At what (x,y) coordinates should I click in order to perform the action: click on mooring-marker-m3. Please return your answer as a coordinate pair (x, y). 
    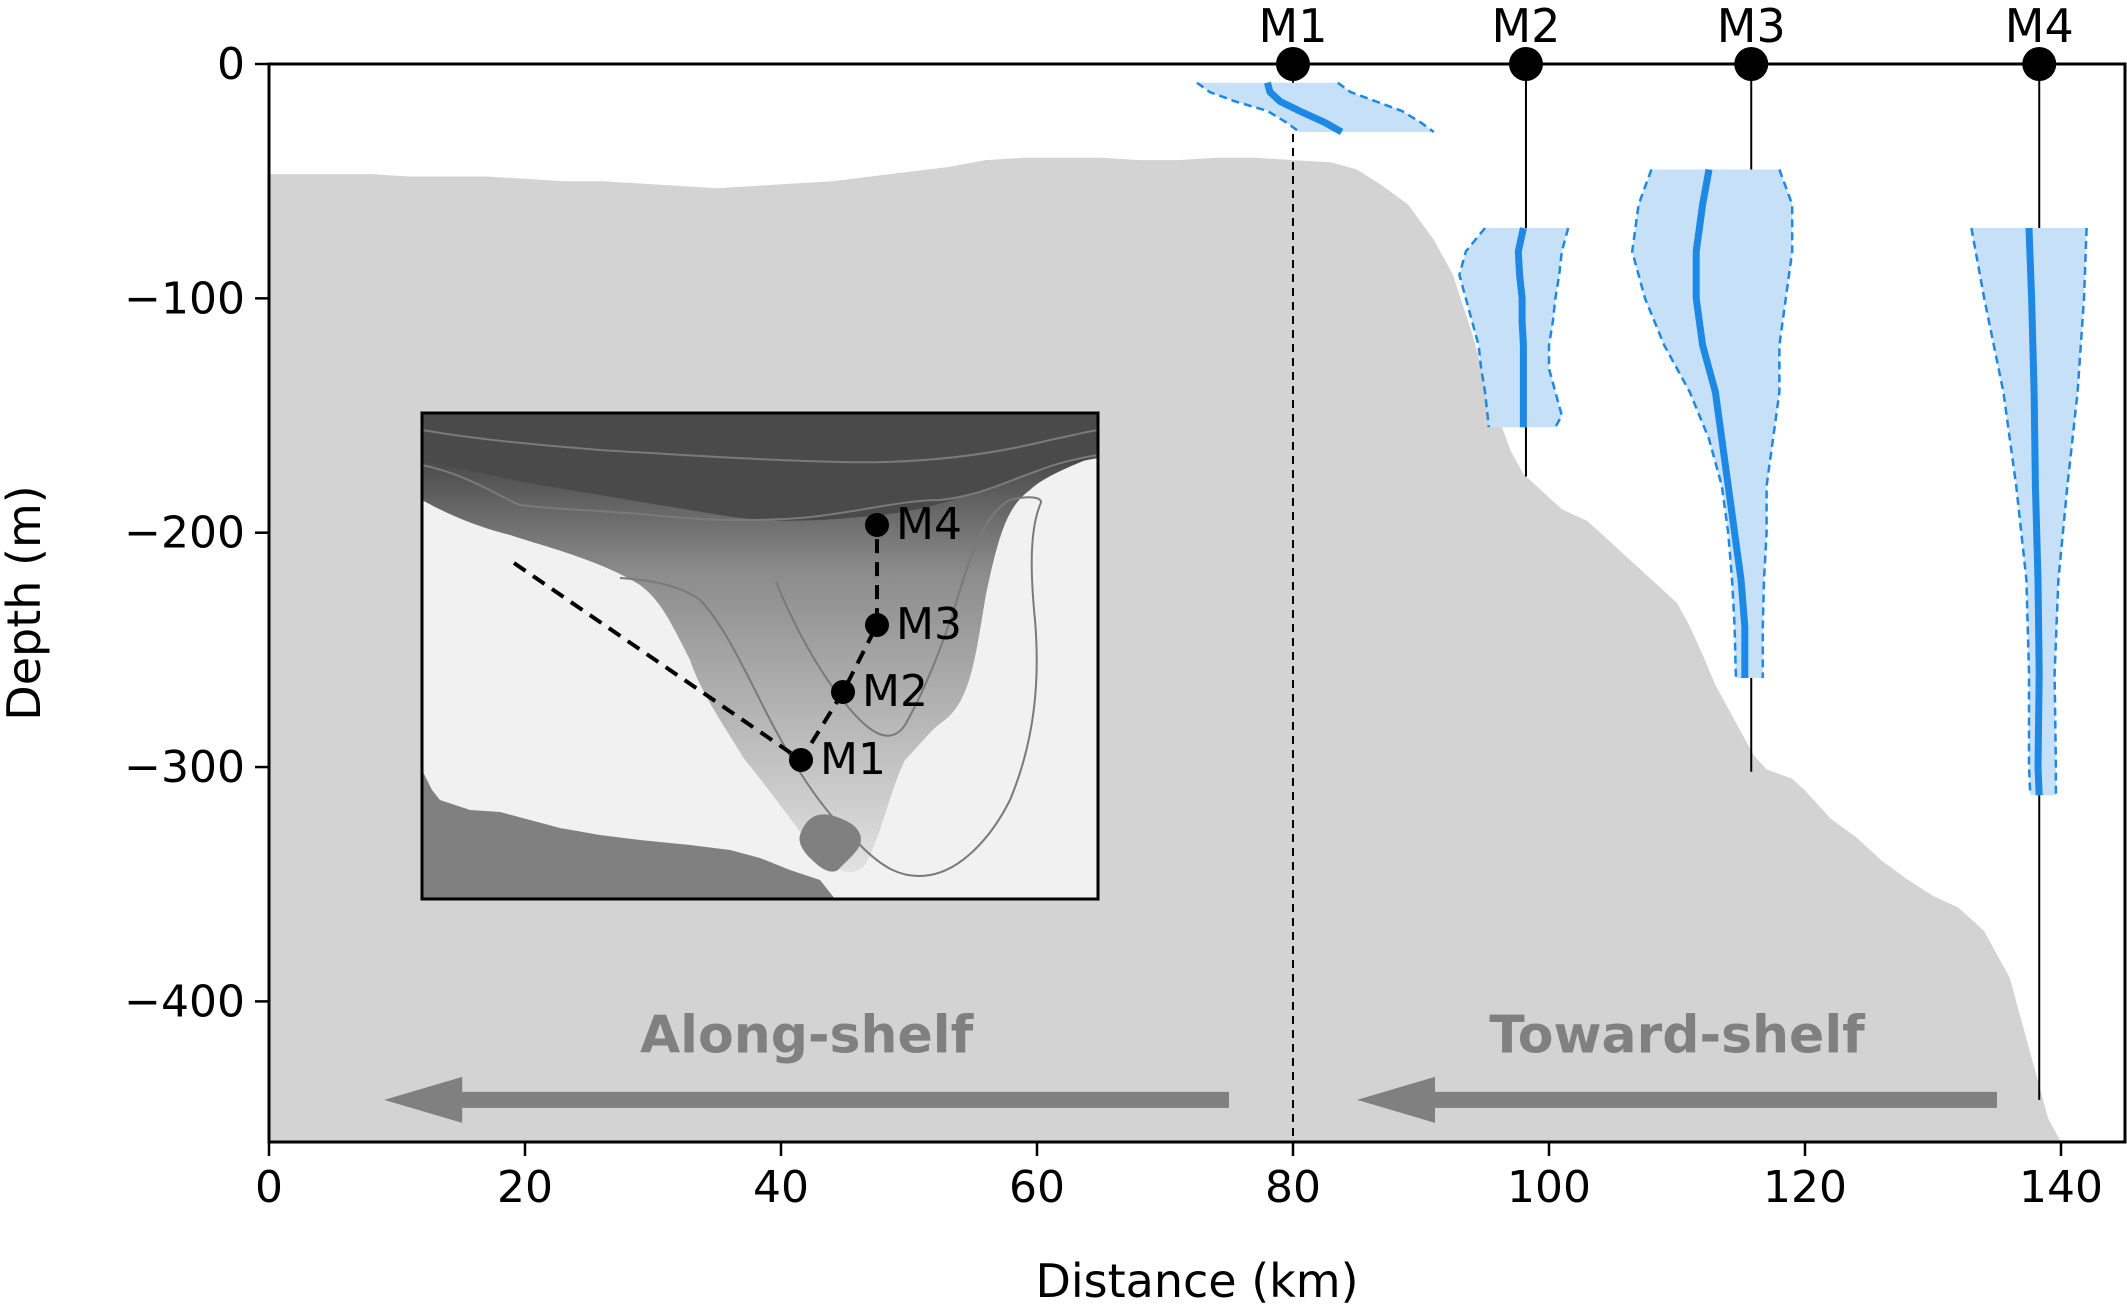
    Looking at the image, I should click on (1751, 64).